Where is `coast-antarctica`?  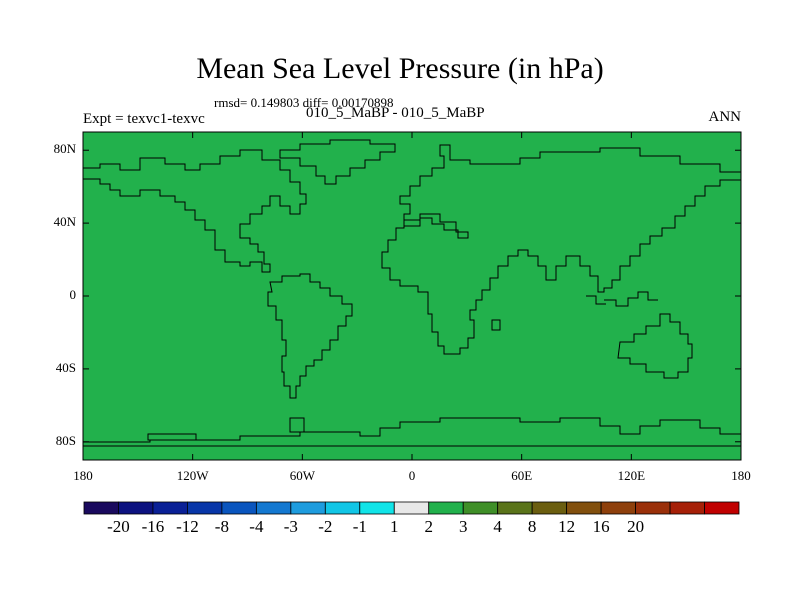
coast-antarctica is located at coordinates (412, 430).